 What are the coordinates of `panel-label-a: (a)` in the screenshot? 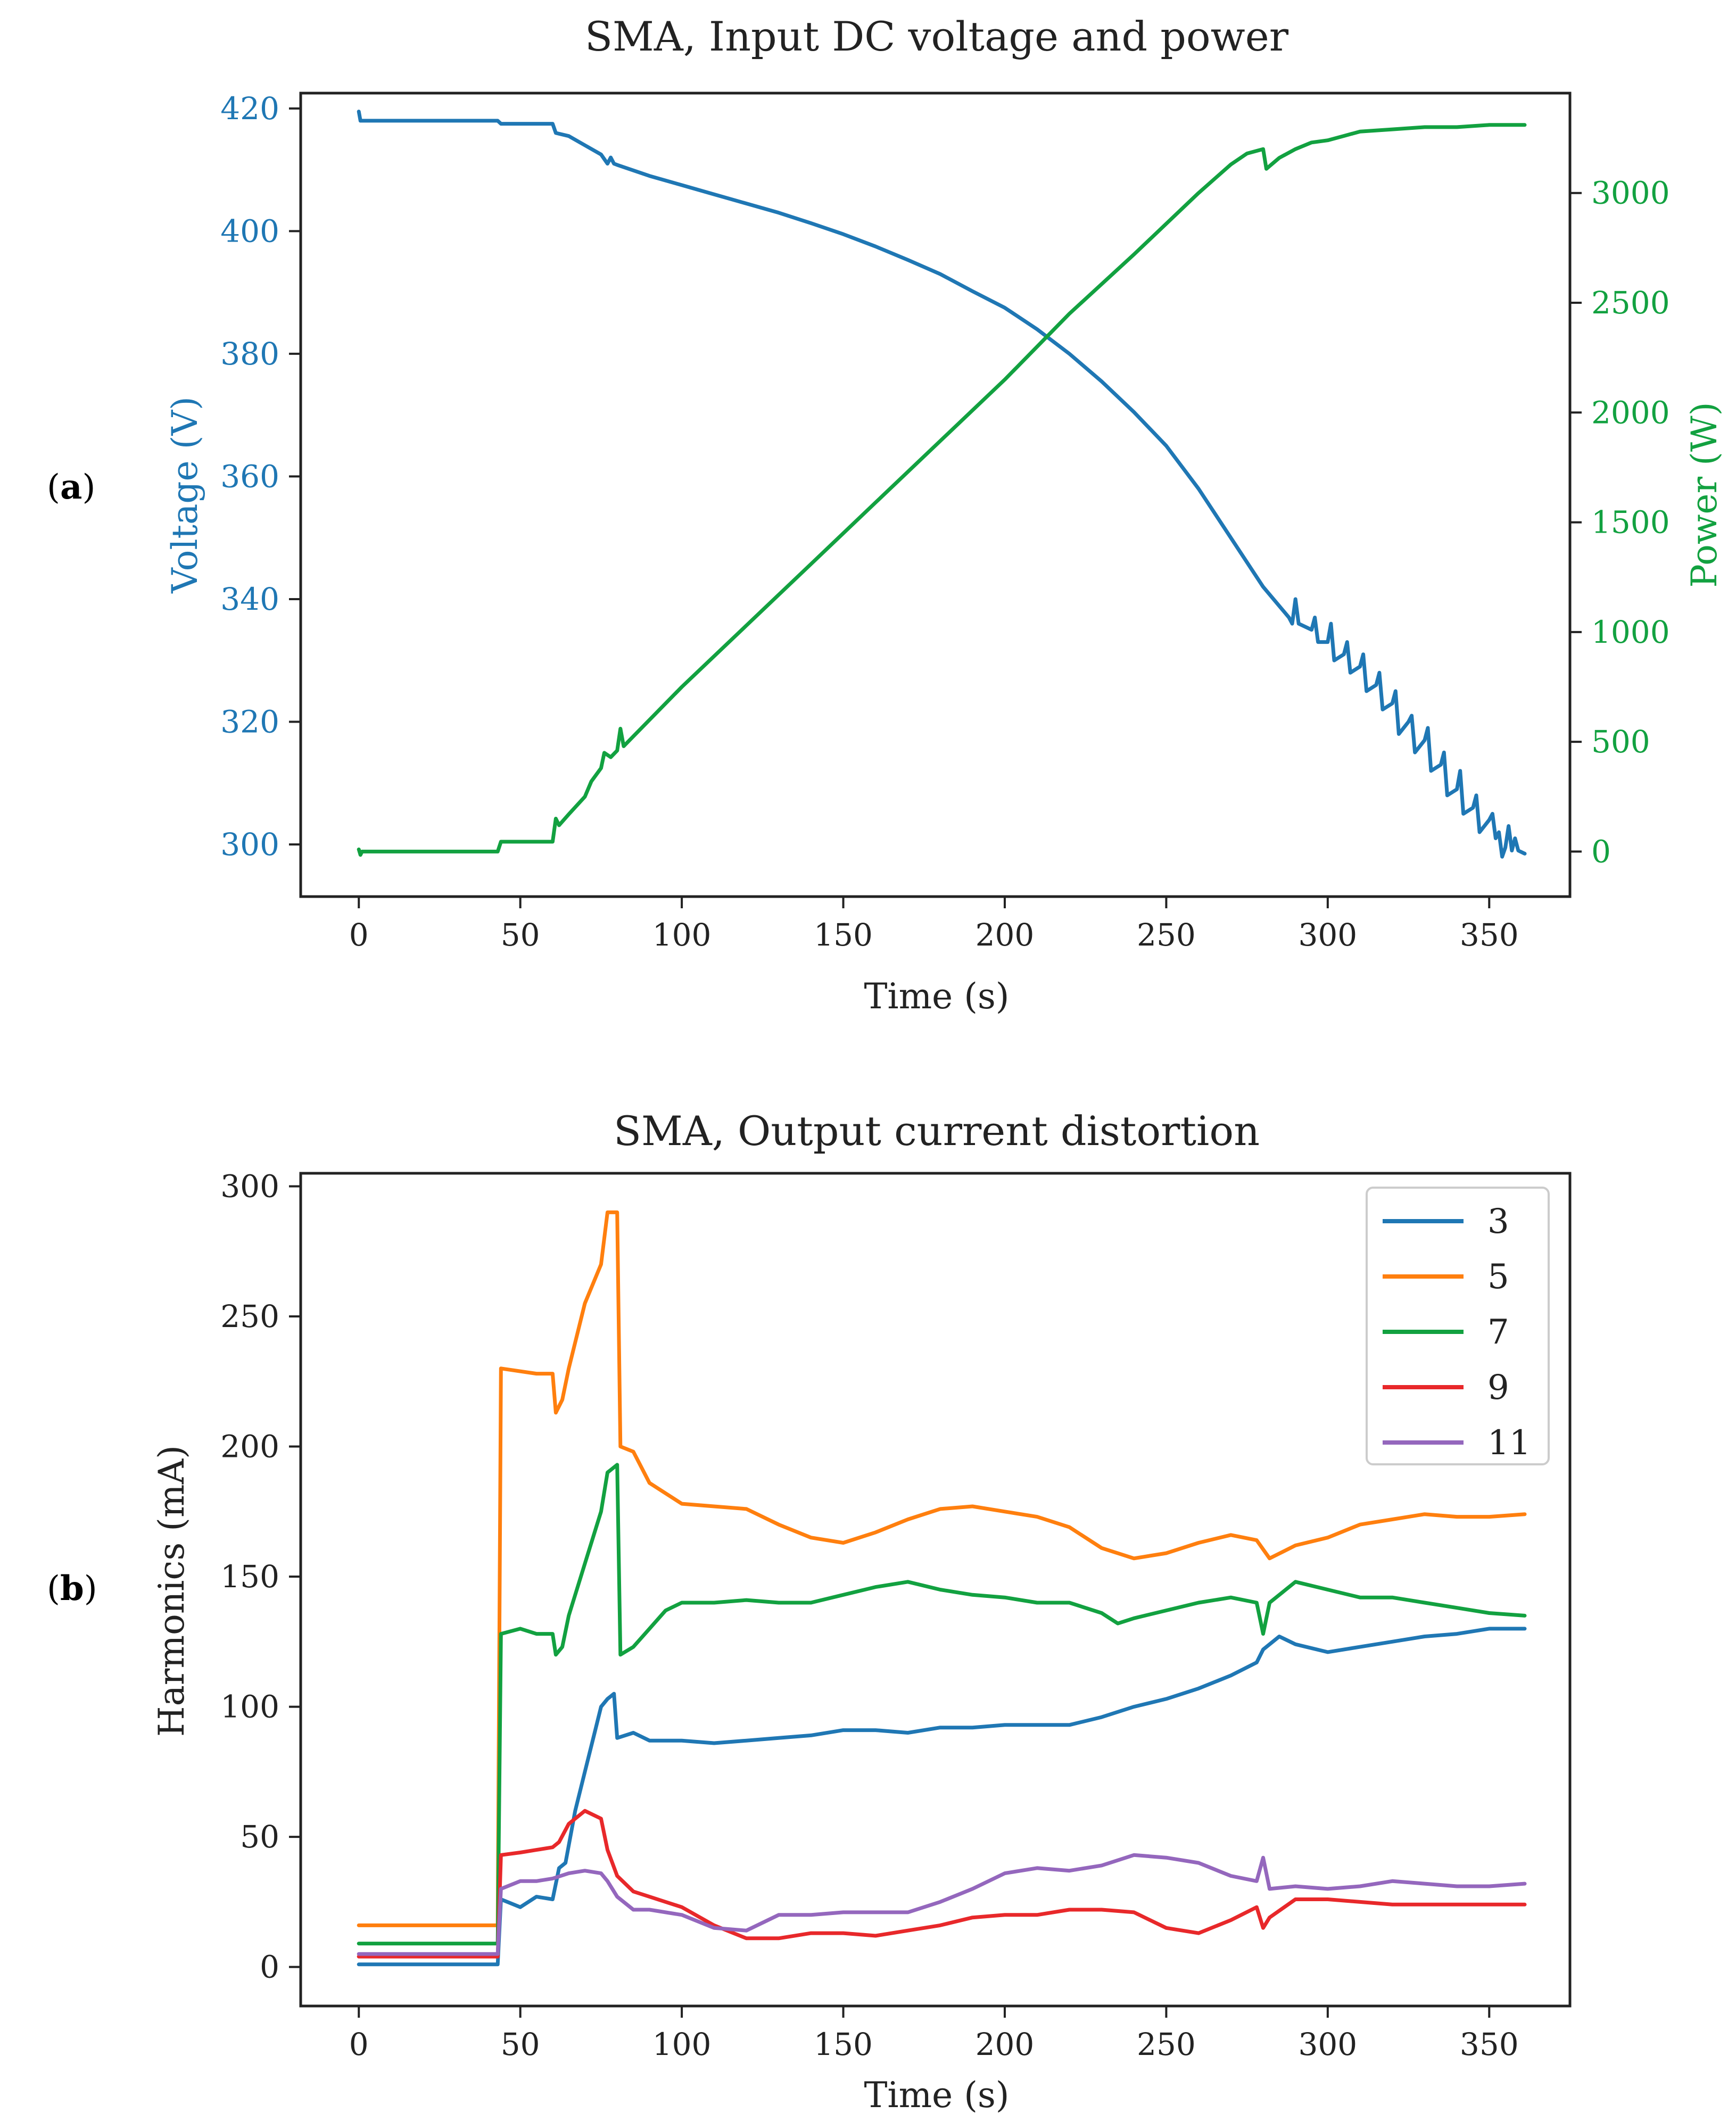 It's located at (71, 487).